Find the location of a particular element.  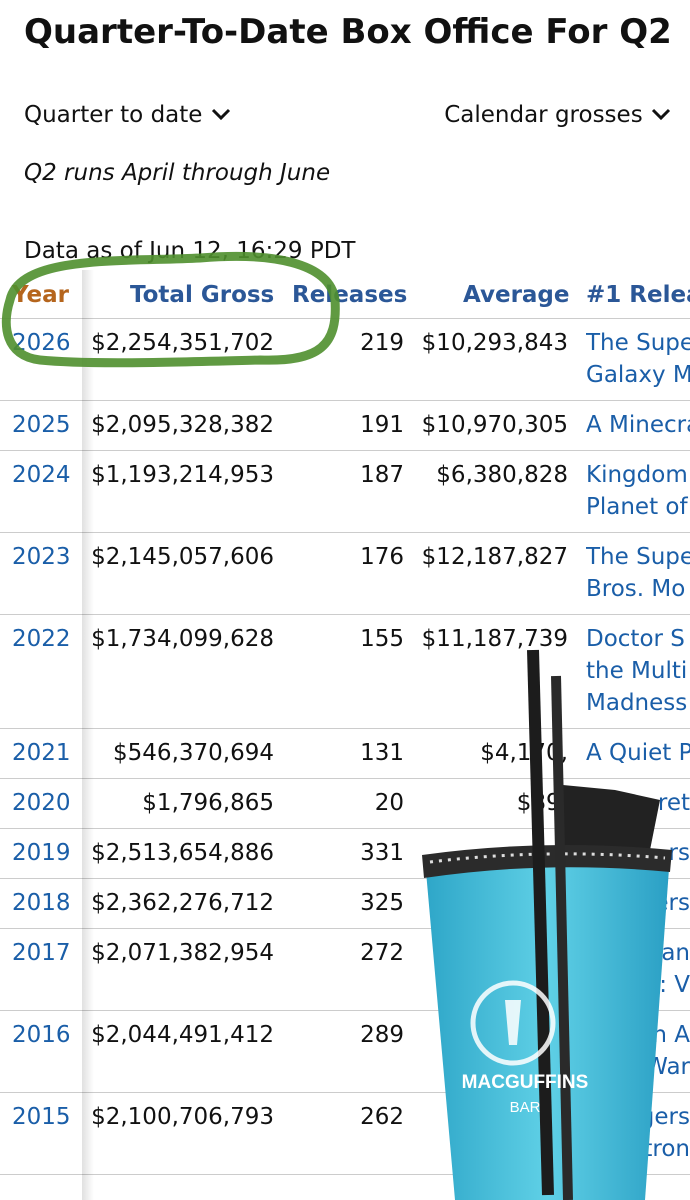

table-row: 2019 $2,513,654,886 331 rs is located at coordinates (345, 853).